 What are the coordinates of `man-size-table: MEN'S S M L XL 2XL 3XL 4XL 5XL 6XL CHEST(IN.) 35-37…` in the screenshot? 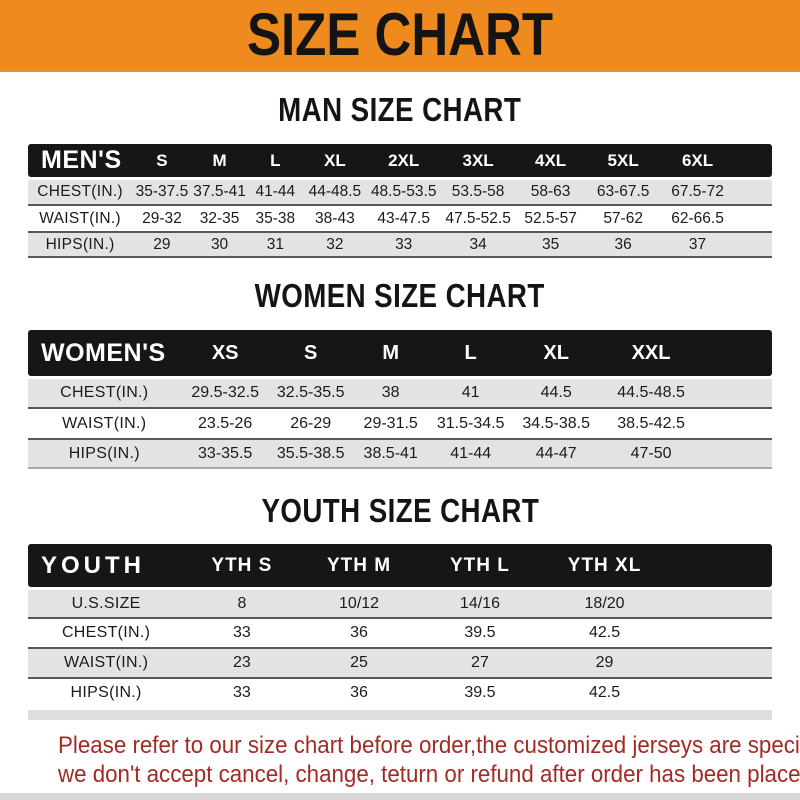 It's located at (400, 201).